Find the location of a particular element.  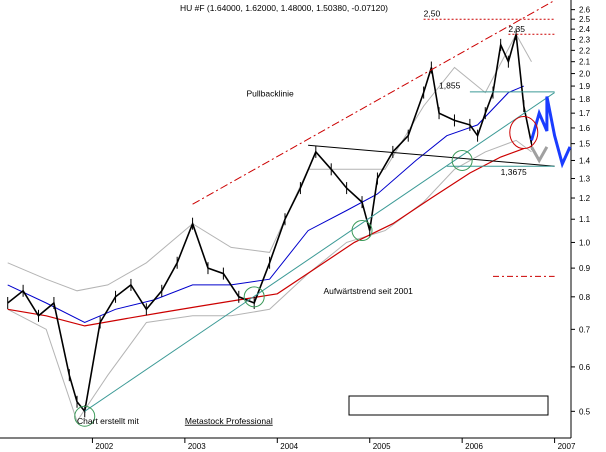

y-tick-label: 1.2 is located at coordinates (585, 198).